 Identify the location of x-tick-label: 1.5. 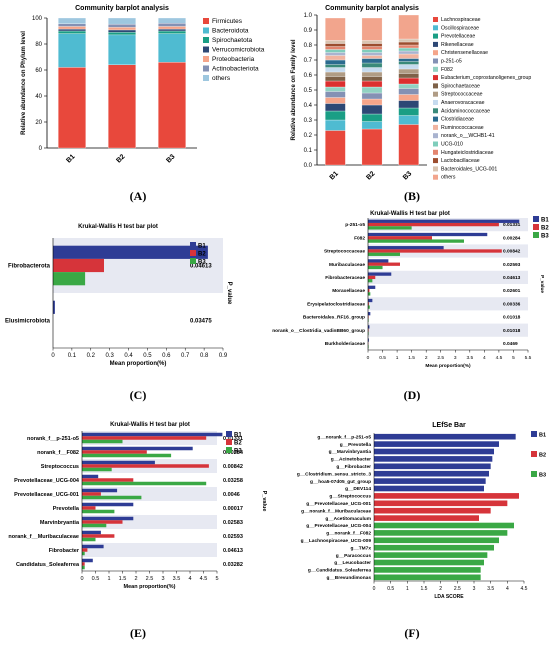
(424, 589).